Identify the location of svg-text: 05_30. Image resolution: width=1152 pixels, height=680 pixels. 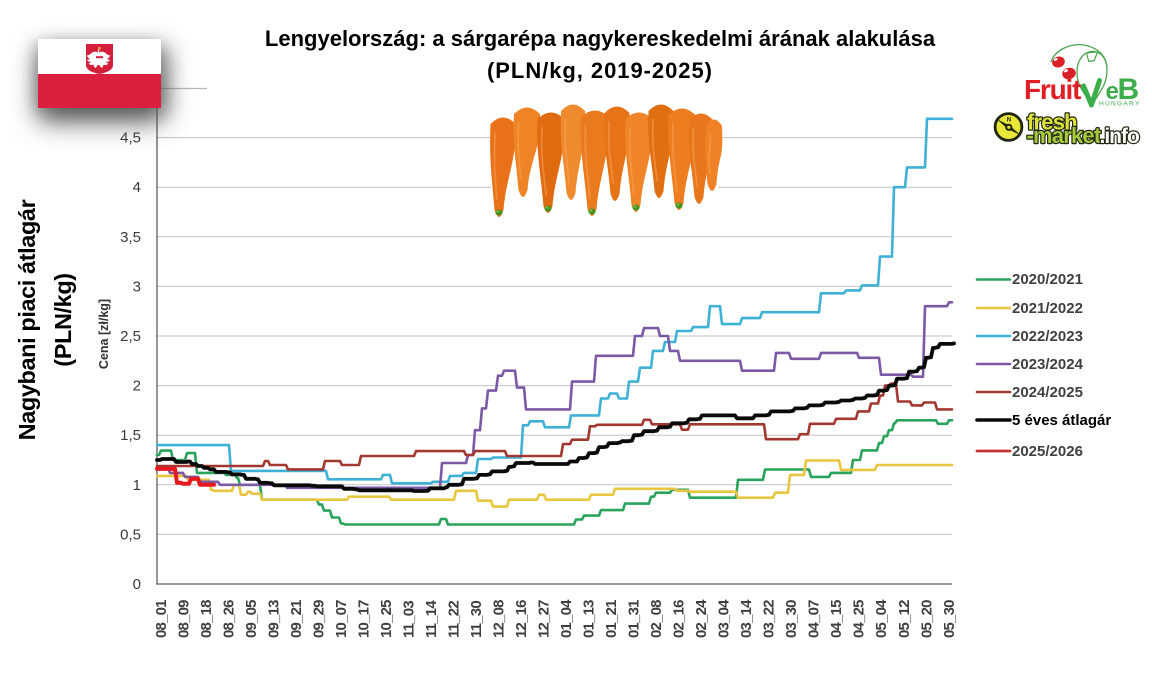
(949, 619).